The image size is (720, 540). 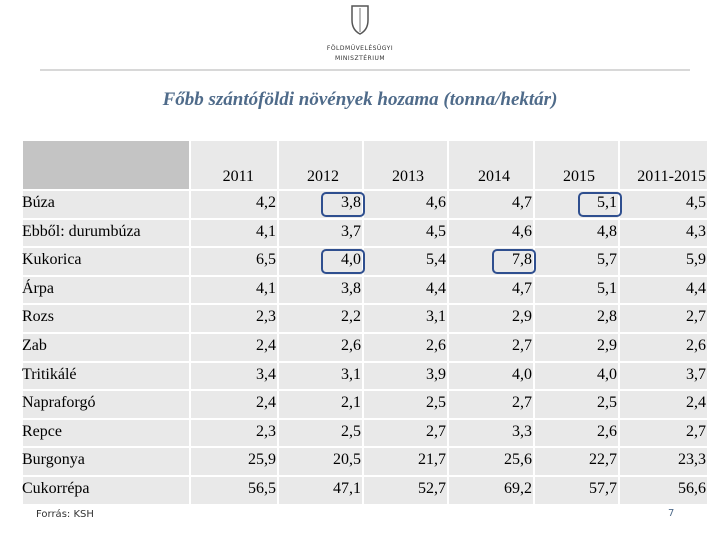 What do you see at coordinates (671, 176) in the screenshot?
I see `column-header: 2011-2015` at bounding box center [671, 176].